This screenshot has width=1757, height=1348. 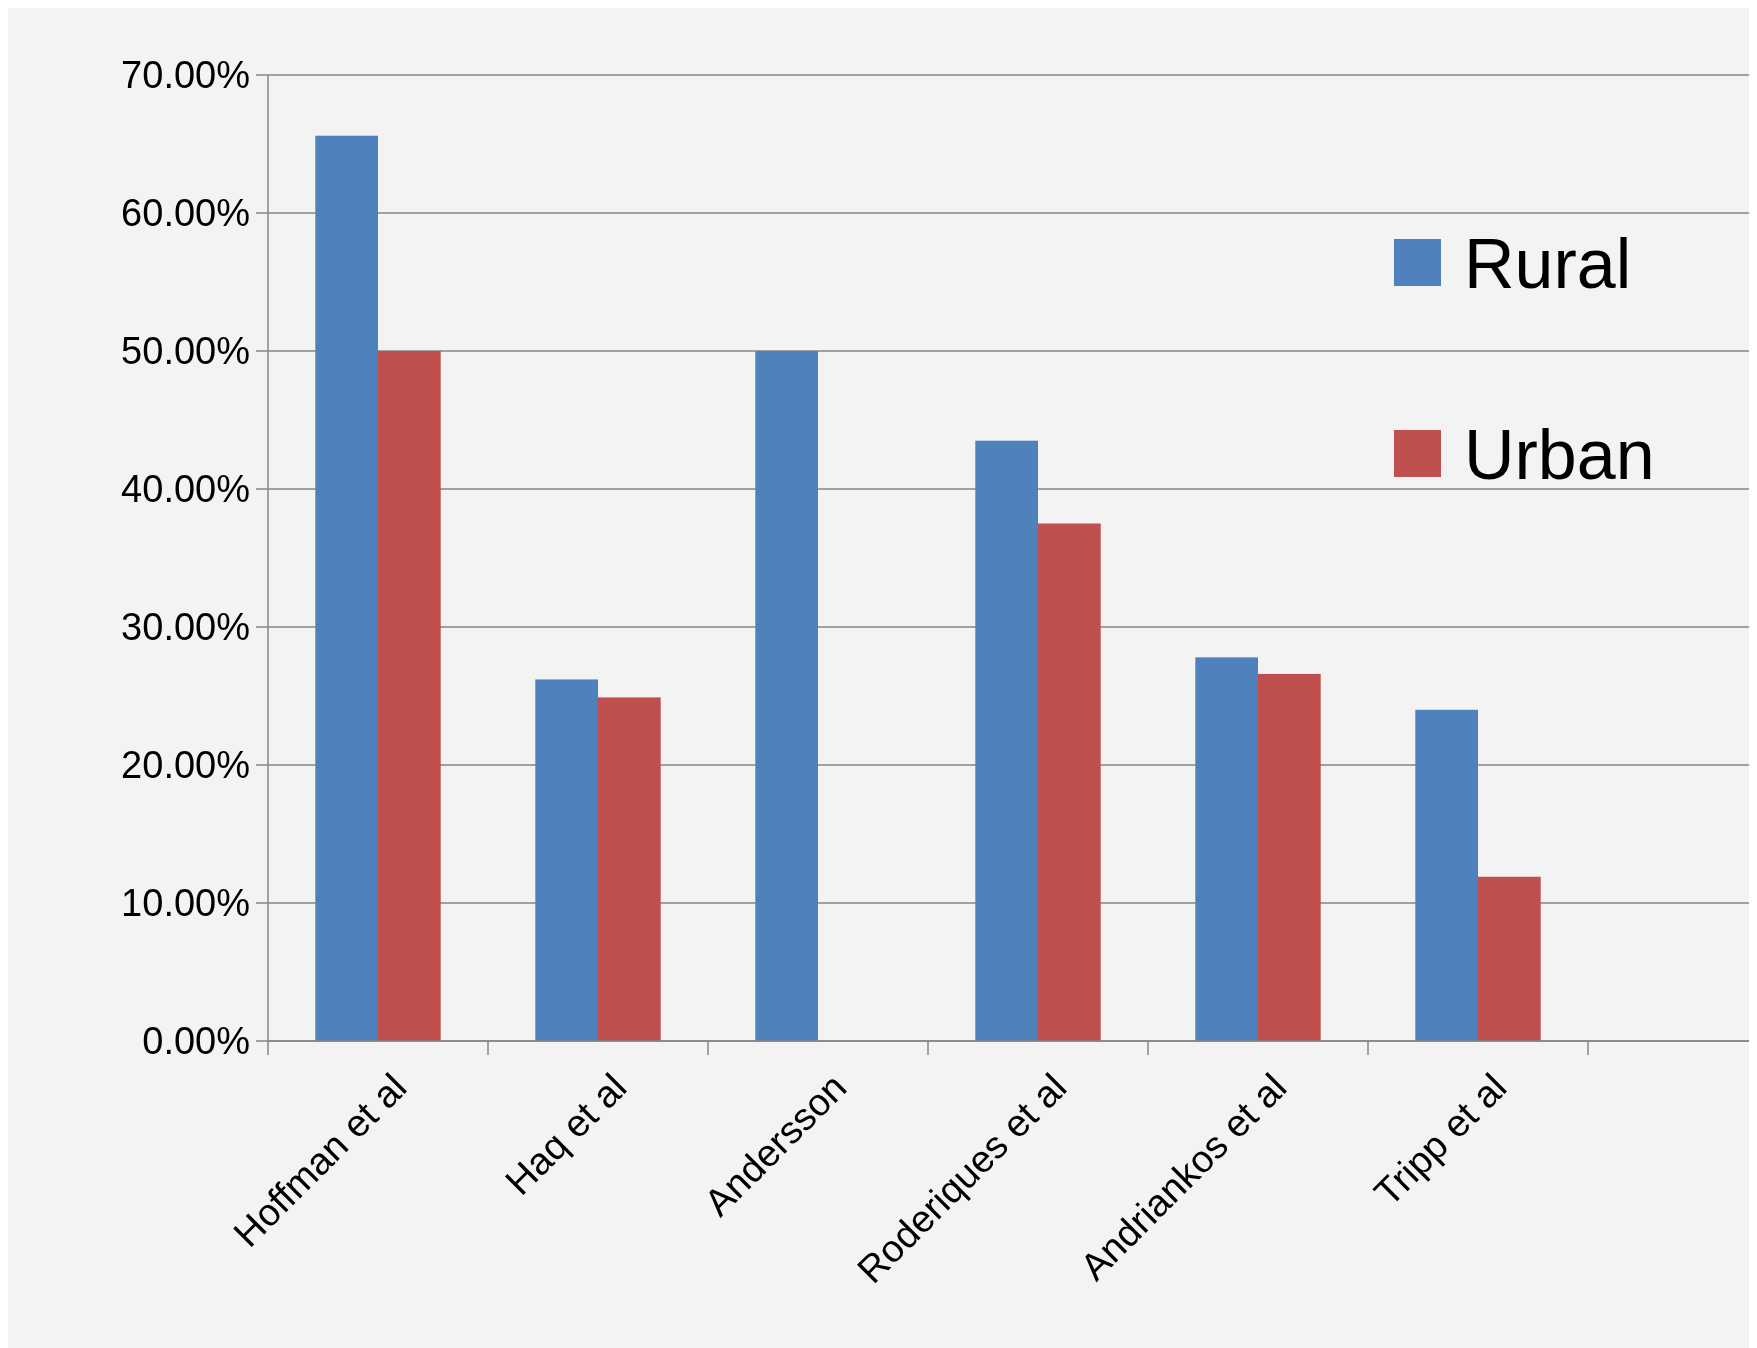 What do you see at coordinates (185, 489) in the screenshot?
I see `y-tick-label: 40.00%` at bounding box center [185, 489].